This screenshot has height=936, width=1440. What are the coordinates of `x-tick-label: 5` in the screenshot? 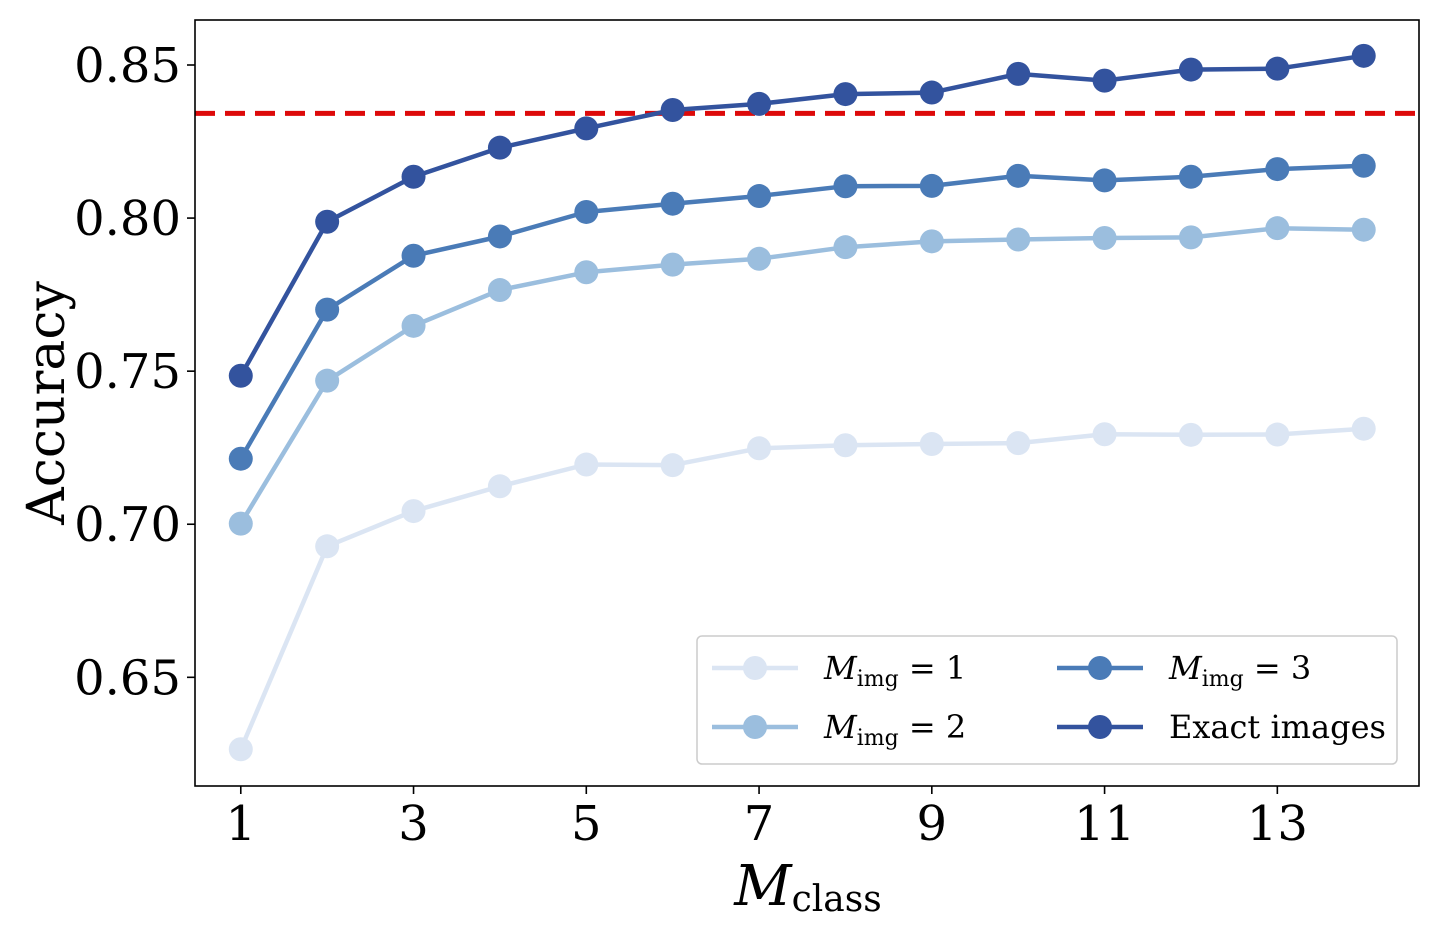 It's located at (586, 824).